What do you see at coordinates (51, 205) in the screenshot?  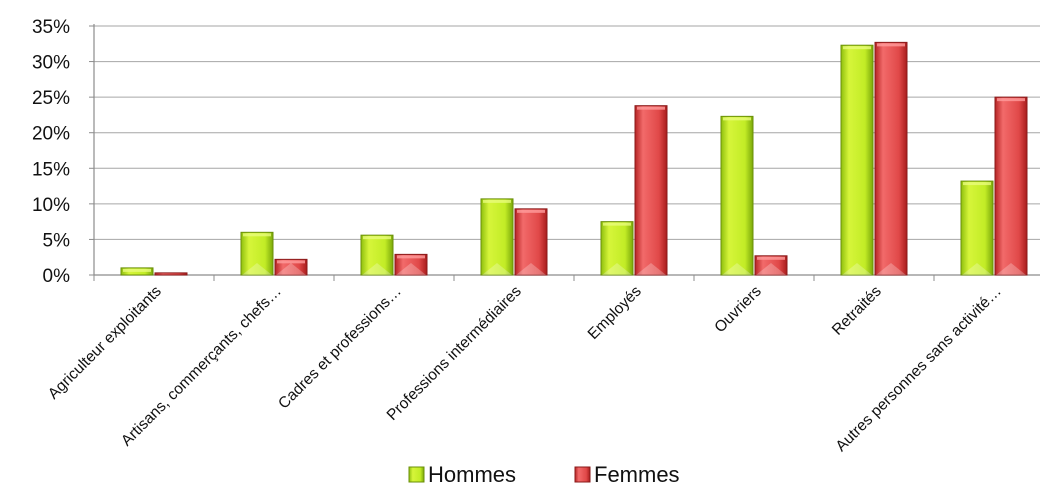 I see `y-tick-label: 10%` at bounding box center [51, 205].